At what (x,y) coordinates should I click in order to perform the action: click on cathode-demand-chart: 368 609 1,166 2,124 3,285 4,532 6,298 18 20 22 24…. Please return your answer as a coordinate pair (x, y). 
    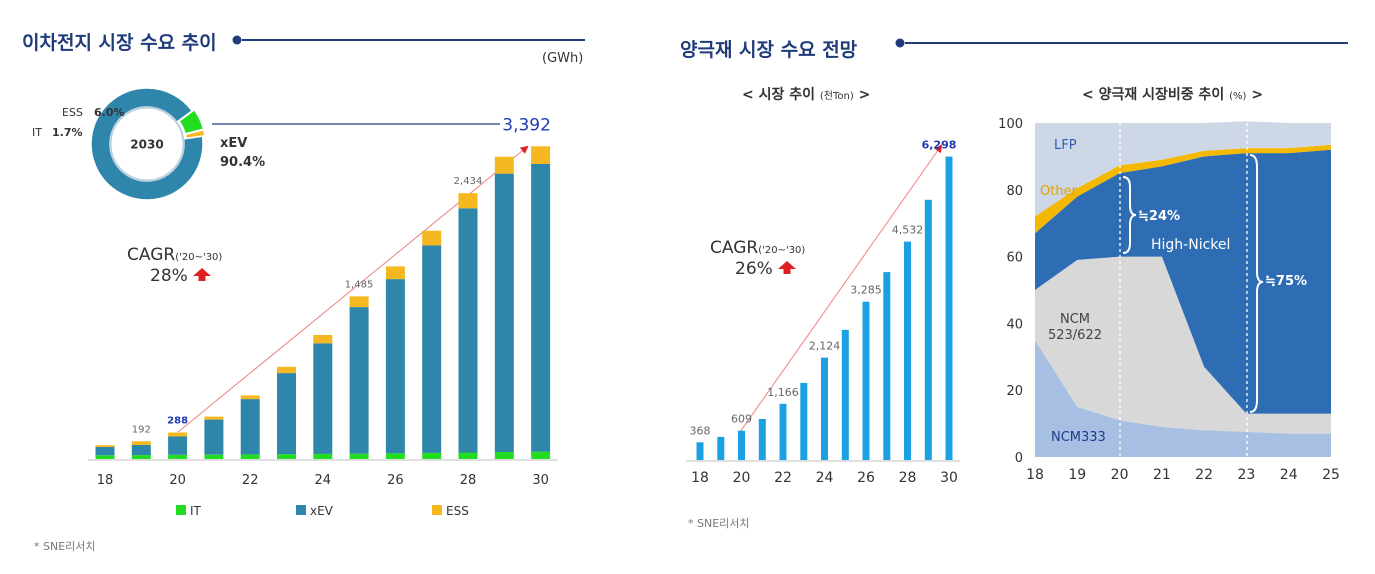
    Looking at the image, I should click on (823, 312).